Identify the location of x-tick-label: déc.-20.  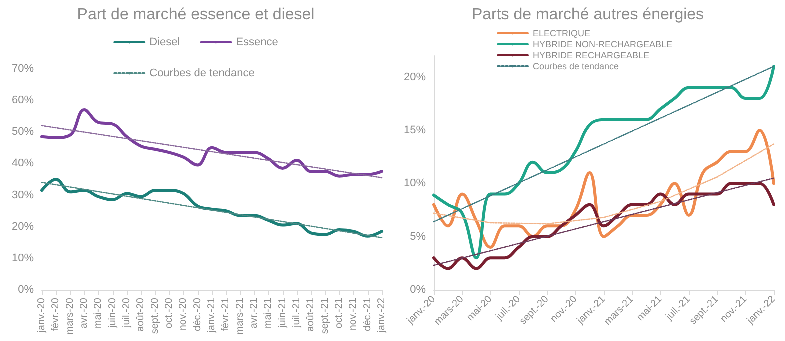
(198, 315).